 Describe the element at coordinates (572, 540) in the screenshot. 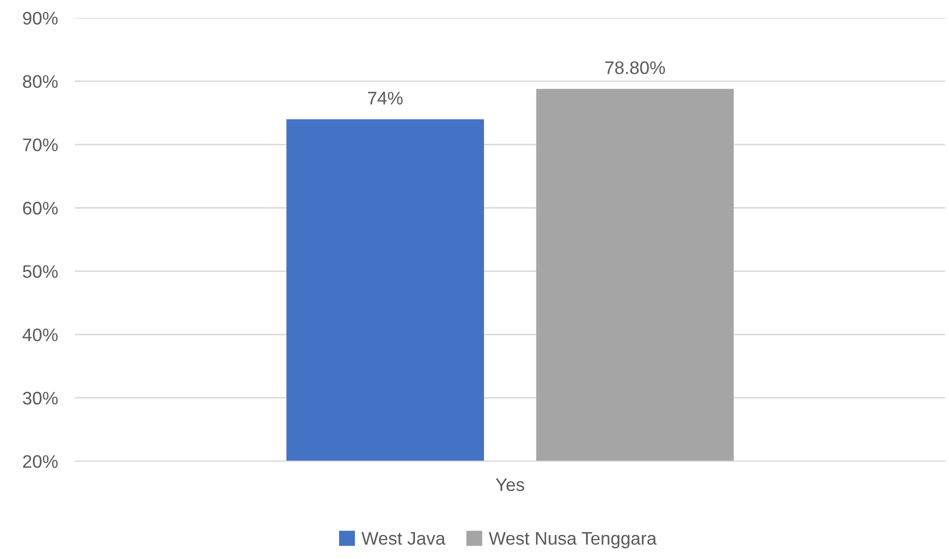

I see `legend-label: West Nusa Tenggara` at that location.